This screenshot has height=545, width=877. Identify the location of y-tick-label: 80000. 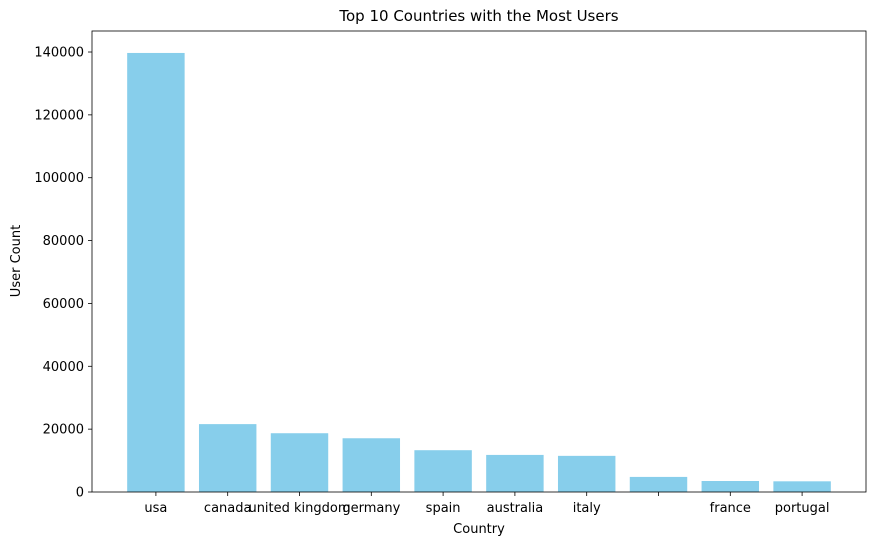
(63, 241).